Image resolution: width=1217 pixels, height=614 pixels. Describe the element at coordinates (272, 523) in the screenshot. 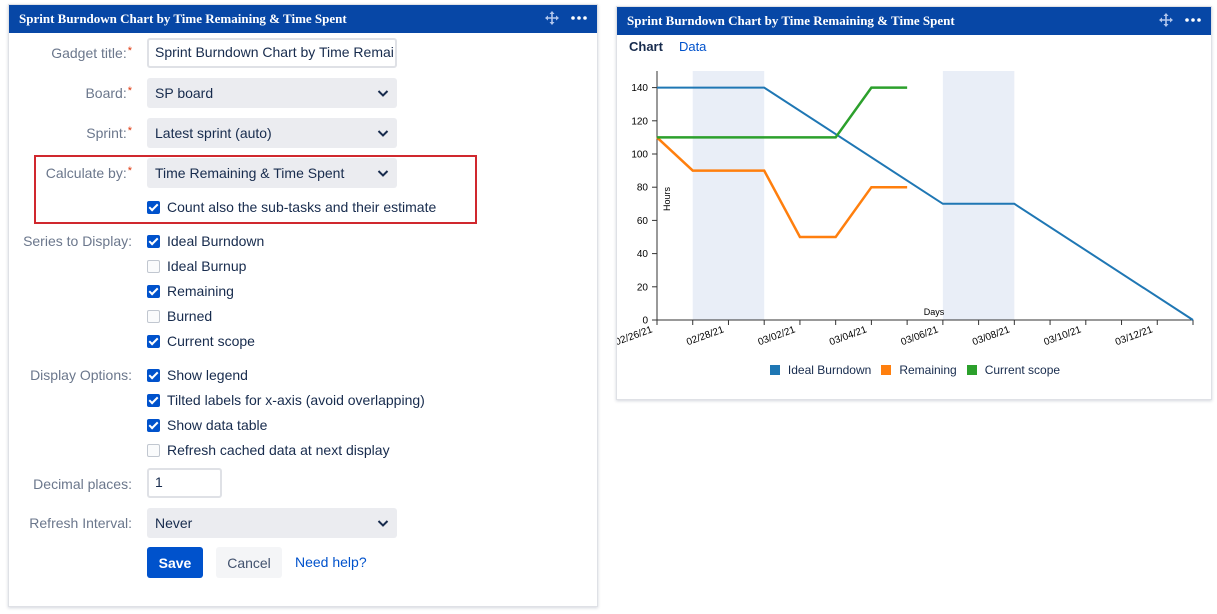

I see `refresh-interval-select: Never` at that location.